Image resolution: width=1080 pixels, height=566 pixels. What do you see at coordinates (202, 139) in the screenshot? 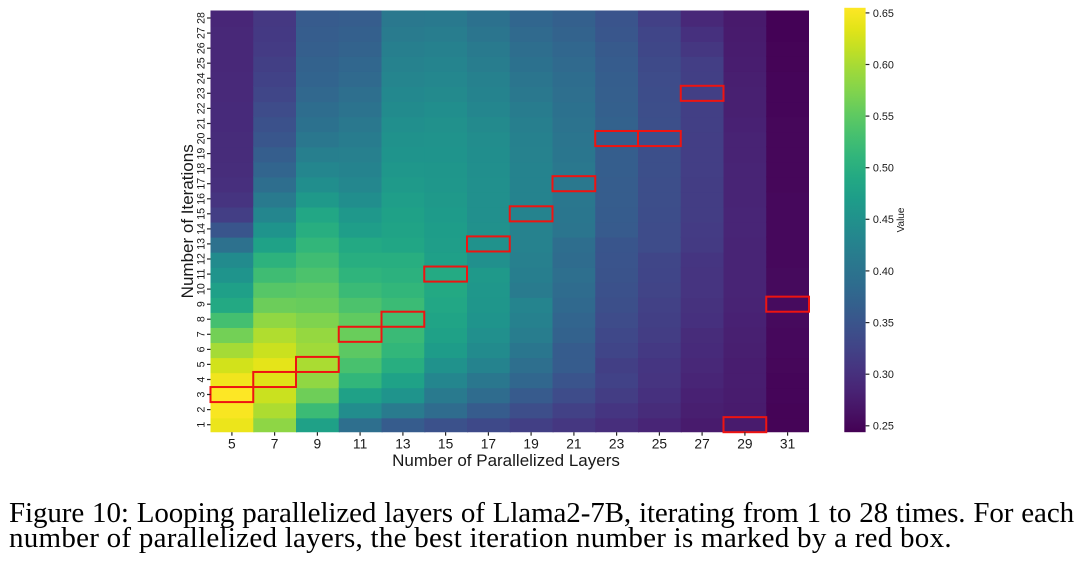
I see `svg-text: 20` at bounding box center [202, 139].